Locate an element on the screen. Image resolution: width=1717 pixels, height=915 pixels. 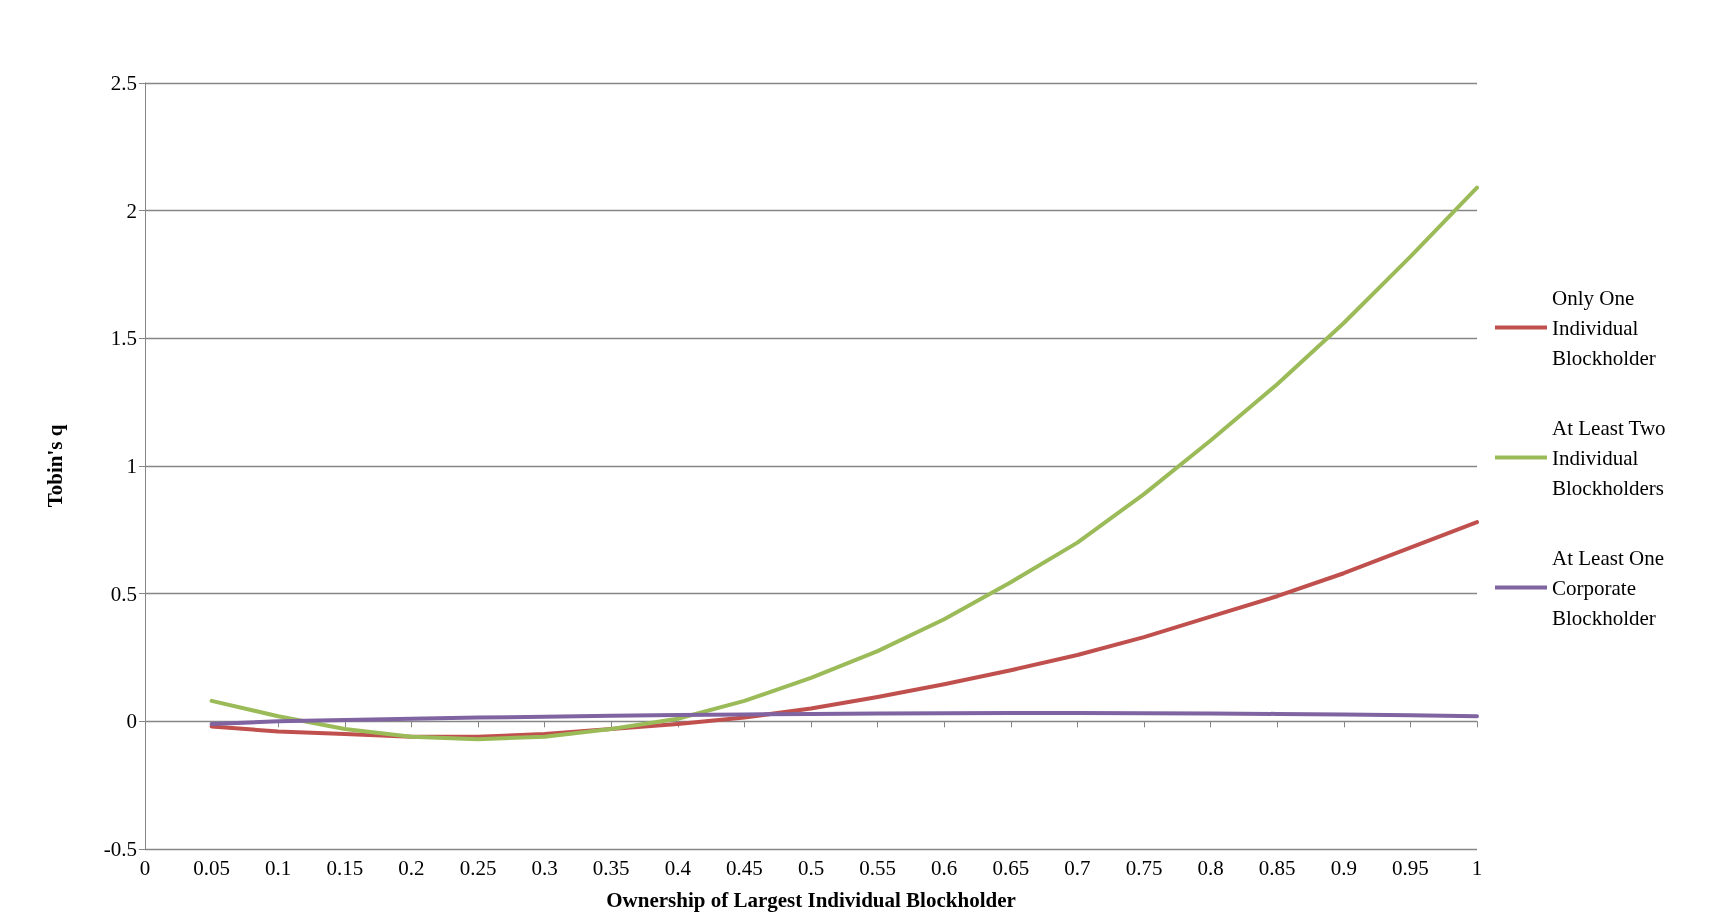
x-tick-label: 0.45 is located at coordinates (744, 867).